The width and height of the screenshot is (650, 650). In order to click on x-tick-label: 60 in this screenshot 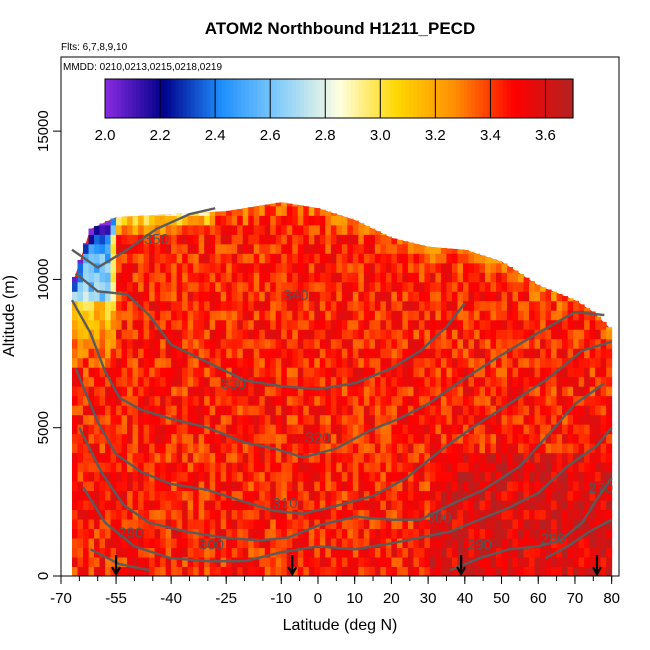, I will do `click(538, 598)`.